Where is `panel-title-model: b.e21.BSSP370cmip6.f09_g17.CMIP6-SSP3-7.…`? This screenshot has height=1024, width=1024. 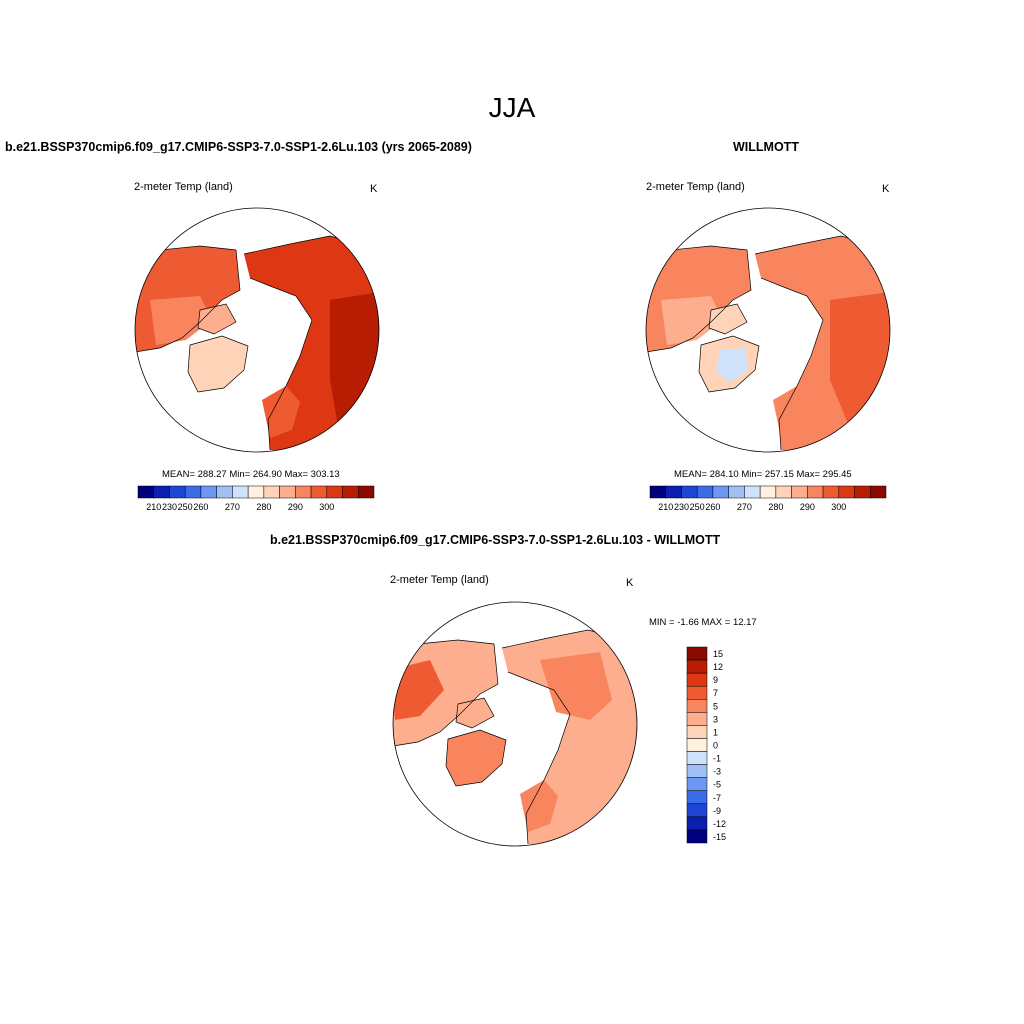 panel-title-model: b.e21.BSSP370cmip6.f09_g17.CMIP6-SSP3-7.… is located at coordinates (238, 147).